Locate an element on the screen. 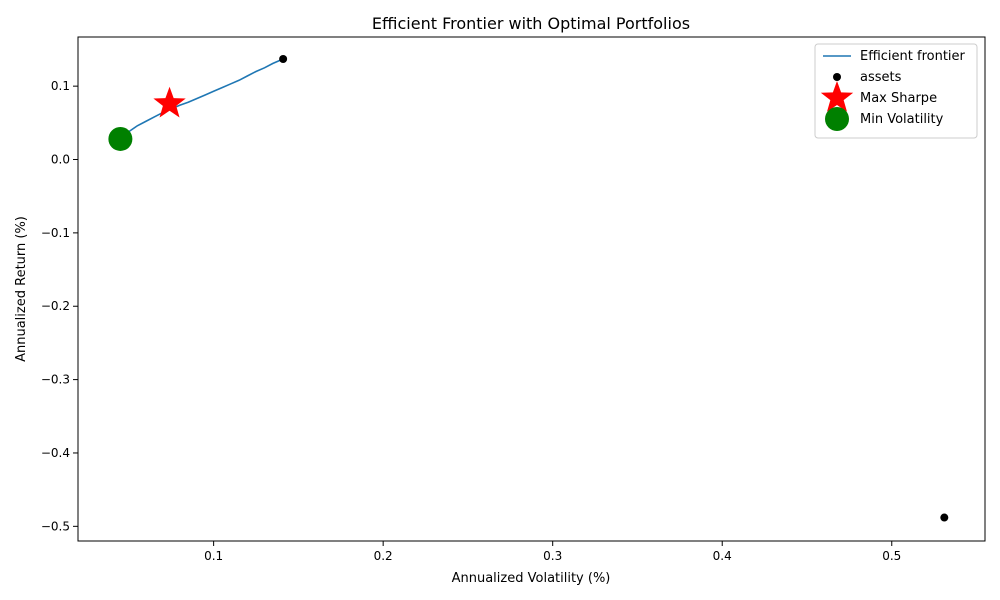  y-axis-label: Annualized Return (%) is located at coordinates (21, 289).